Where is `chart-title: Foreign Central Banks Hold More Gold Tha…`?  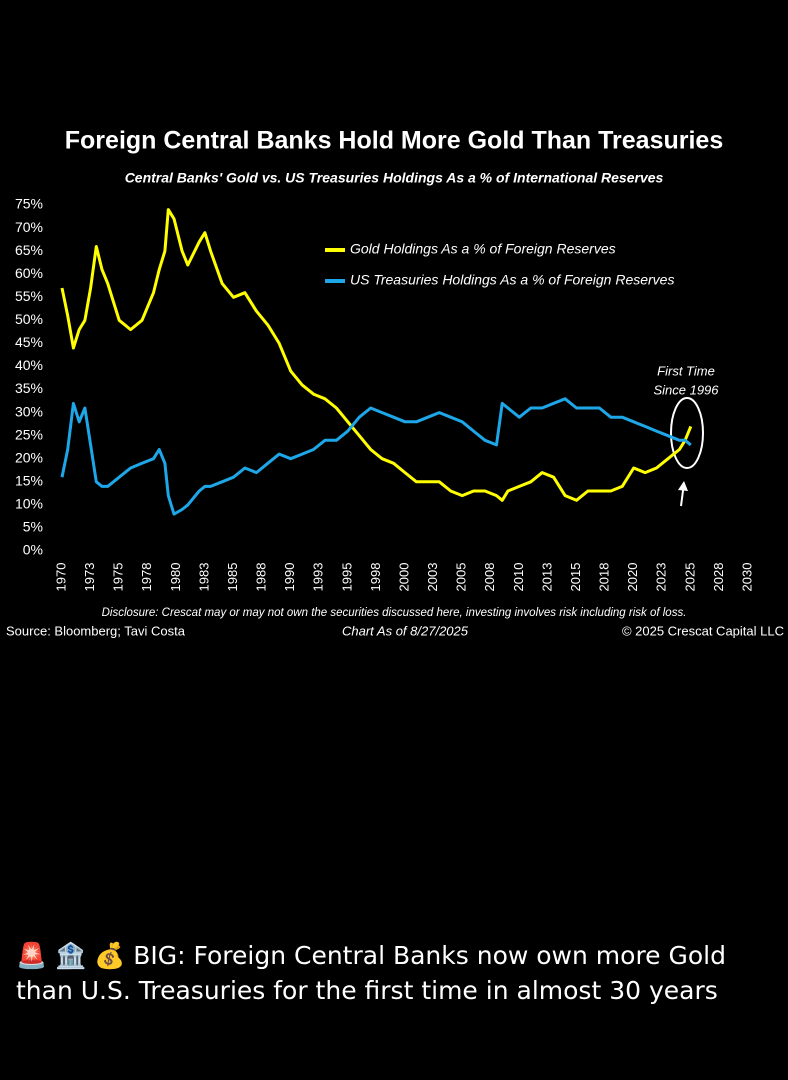
chart-title: Foreign Central Banks Hold More Gold Tha… is located at coordinates (394, 141).